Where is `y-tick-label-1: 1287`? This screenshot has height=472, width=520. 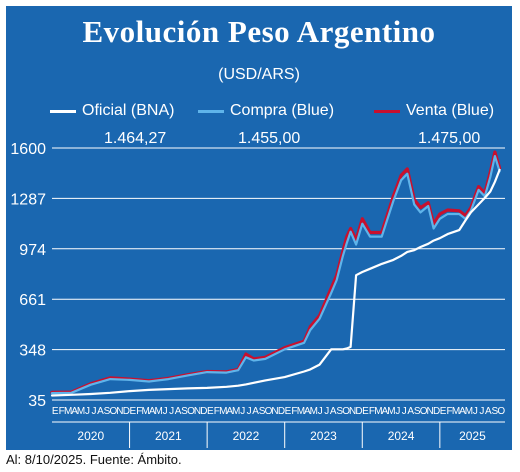 y-tick-label-1: 1287 is located at coordinates (28, 199).